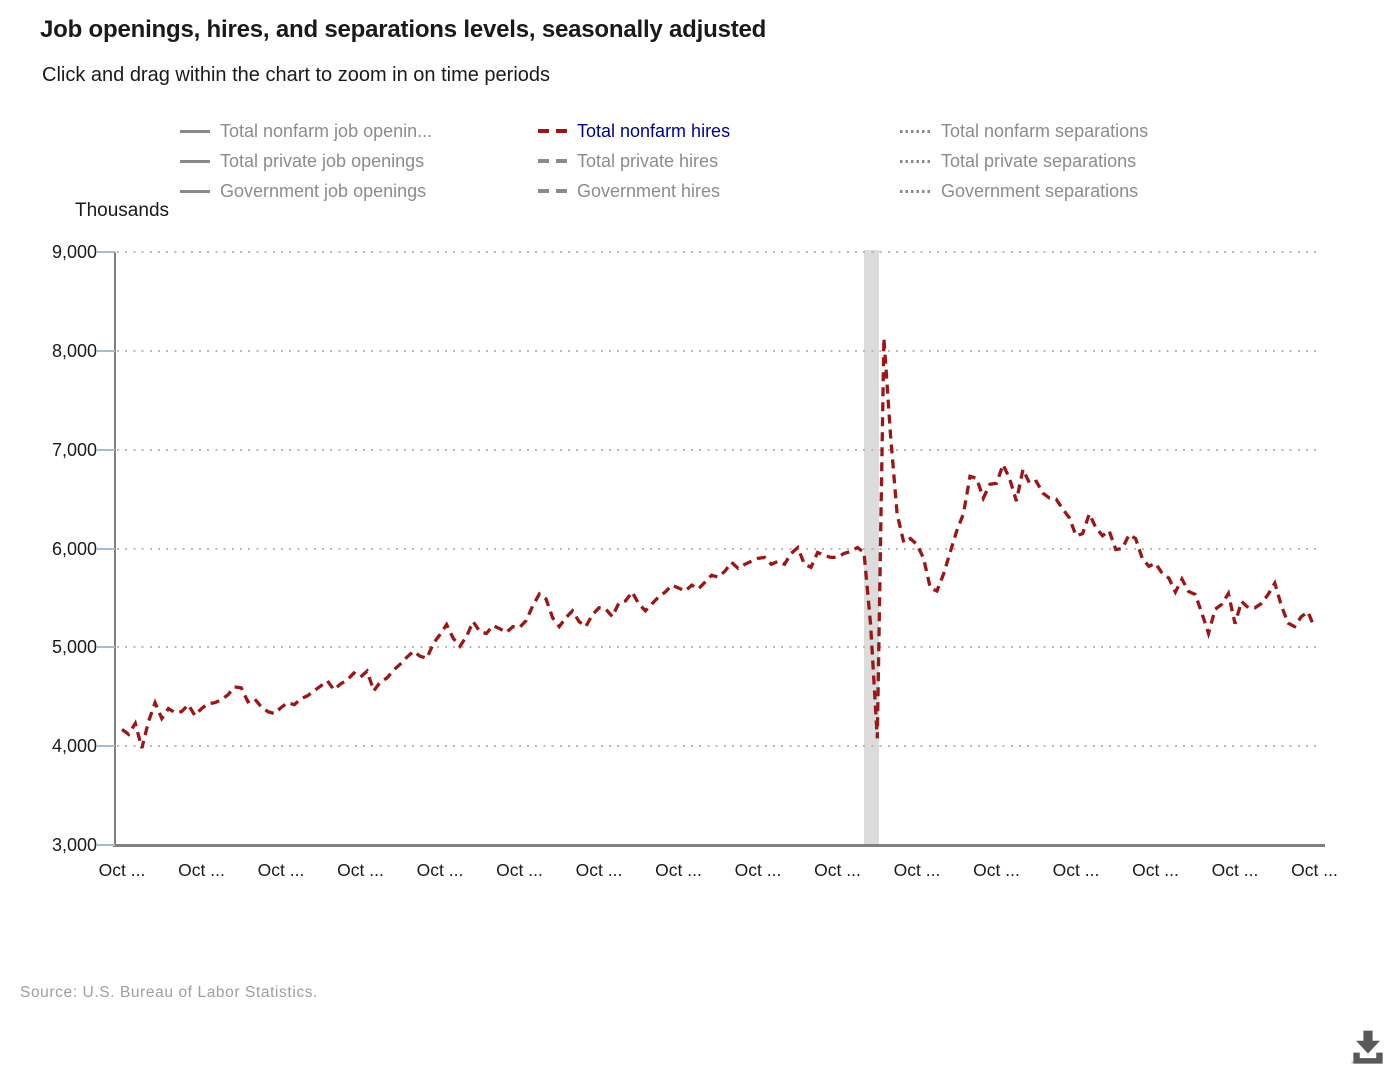  I want to click on y-tick-label: 9,000, so click(74, 252).